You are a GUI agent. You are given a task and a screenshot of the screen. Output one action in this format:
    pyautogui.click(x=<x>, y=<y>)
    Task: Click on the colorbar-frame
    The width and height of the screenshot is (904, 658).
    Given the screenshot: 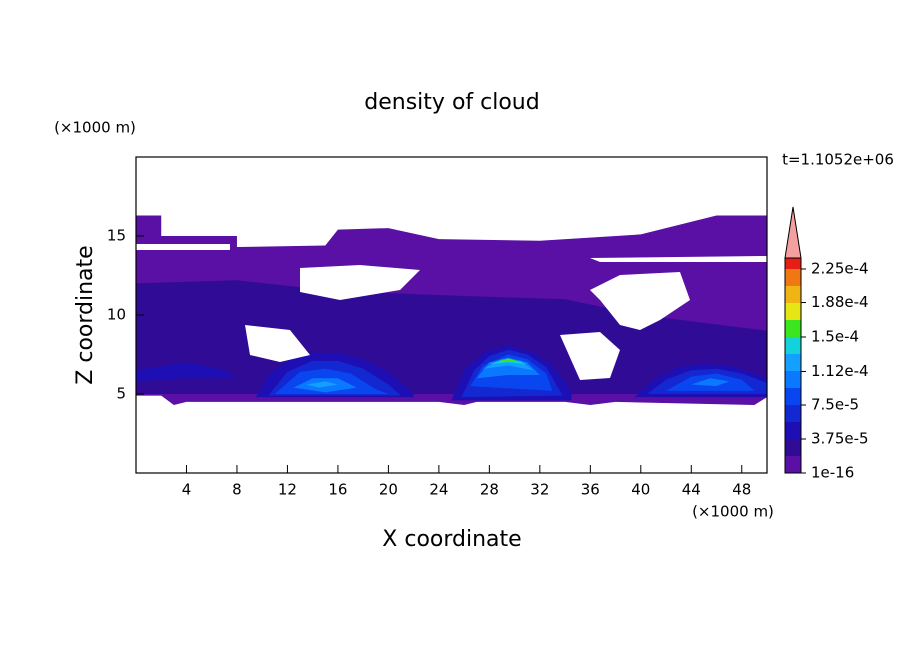 What is the action you would take?
    pyautogui.click(x=793, y=365)
    